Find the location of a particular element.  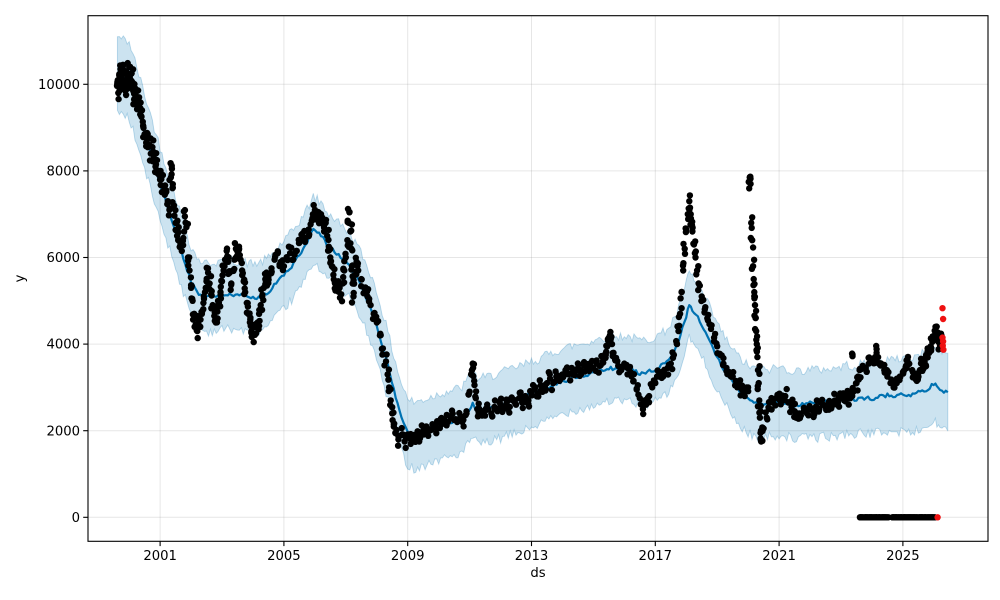

y-tick-label: 10000 is located at coordinates (59, 85).